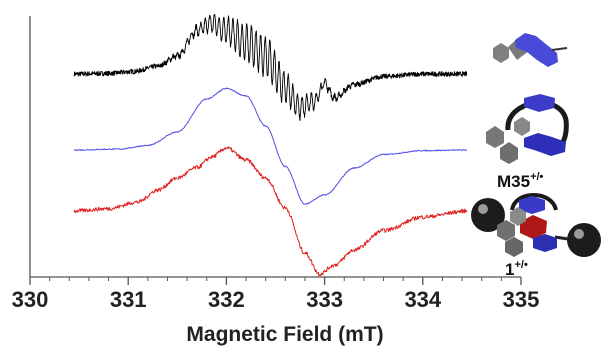 The width and height of the screenshot is (603, 352). Describe the element at coordinates (128, 299) in the screenshot. I see `x-tick-label: 331` at that location.